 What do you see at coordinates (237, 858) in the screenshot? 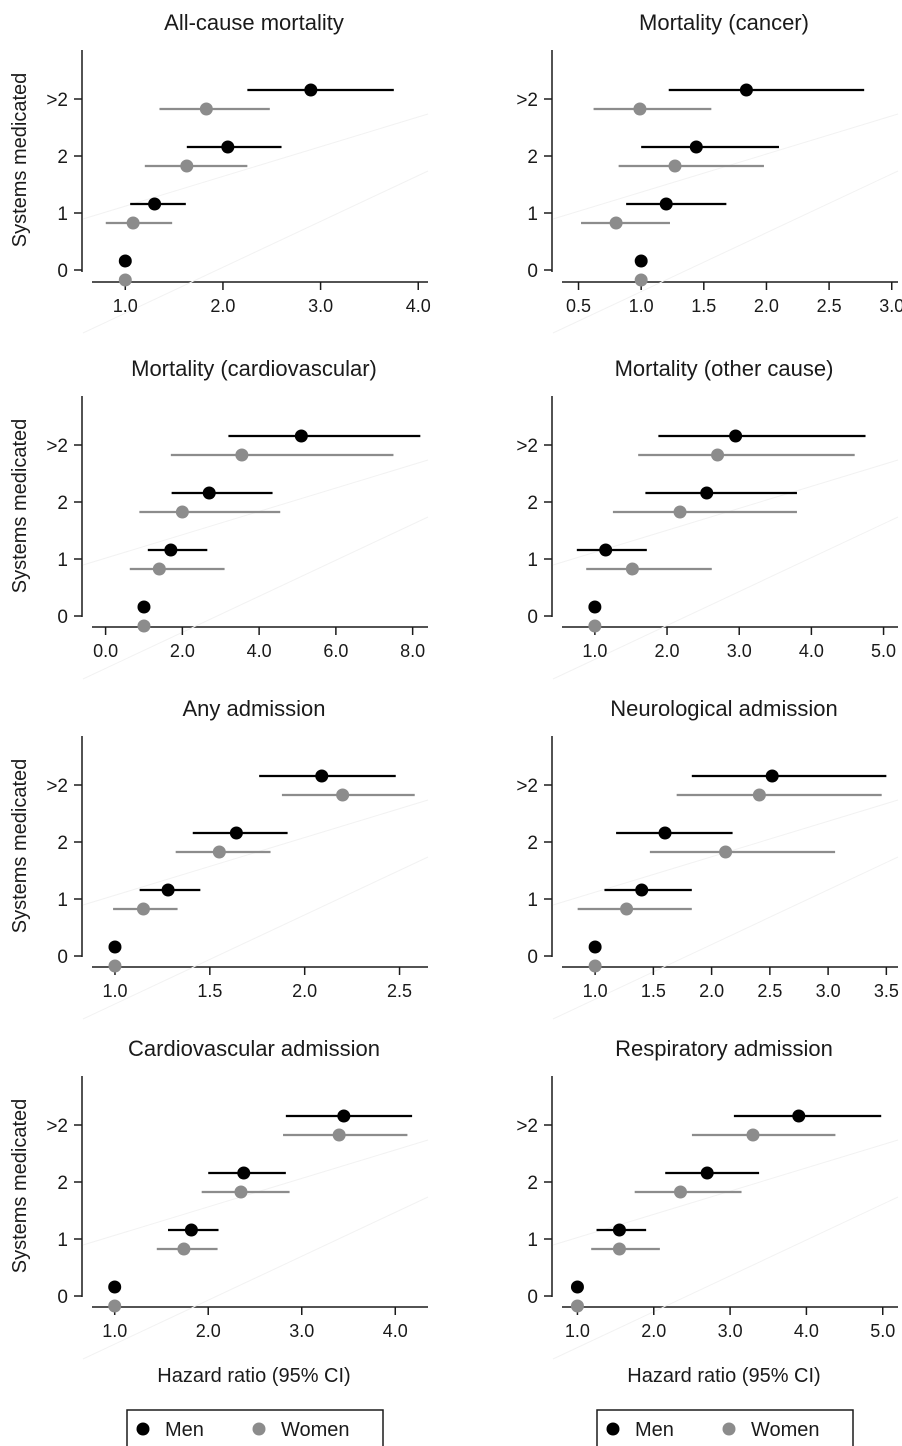
I see `chart-panel: Any admission 0 1 2 >2 1.0 1.5 2.0 2.5` at bounding box center [237, 858].